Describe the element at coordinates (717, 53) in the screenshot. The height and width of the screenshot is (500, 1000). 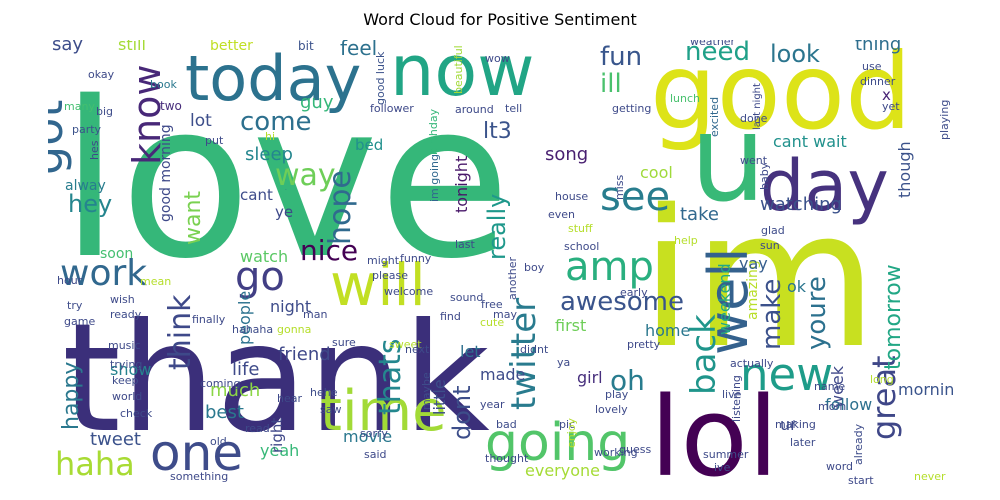
I see `cloud-word: need` at that location.